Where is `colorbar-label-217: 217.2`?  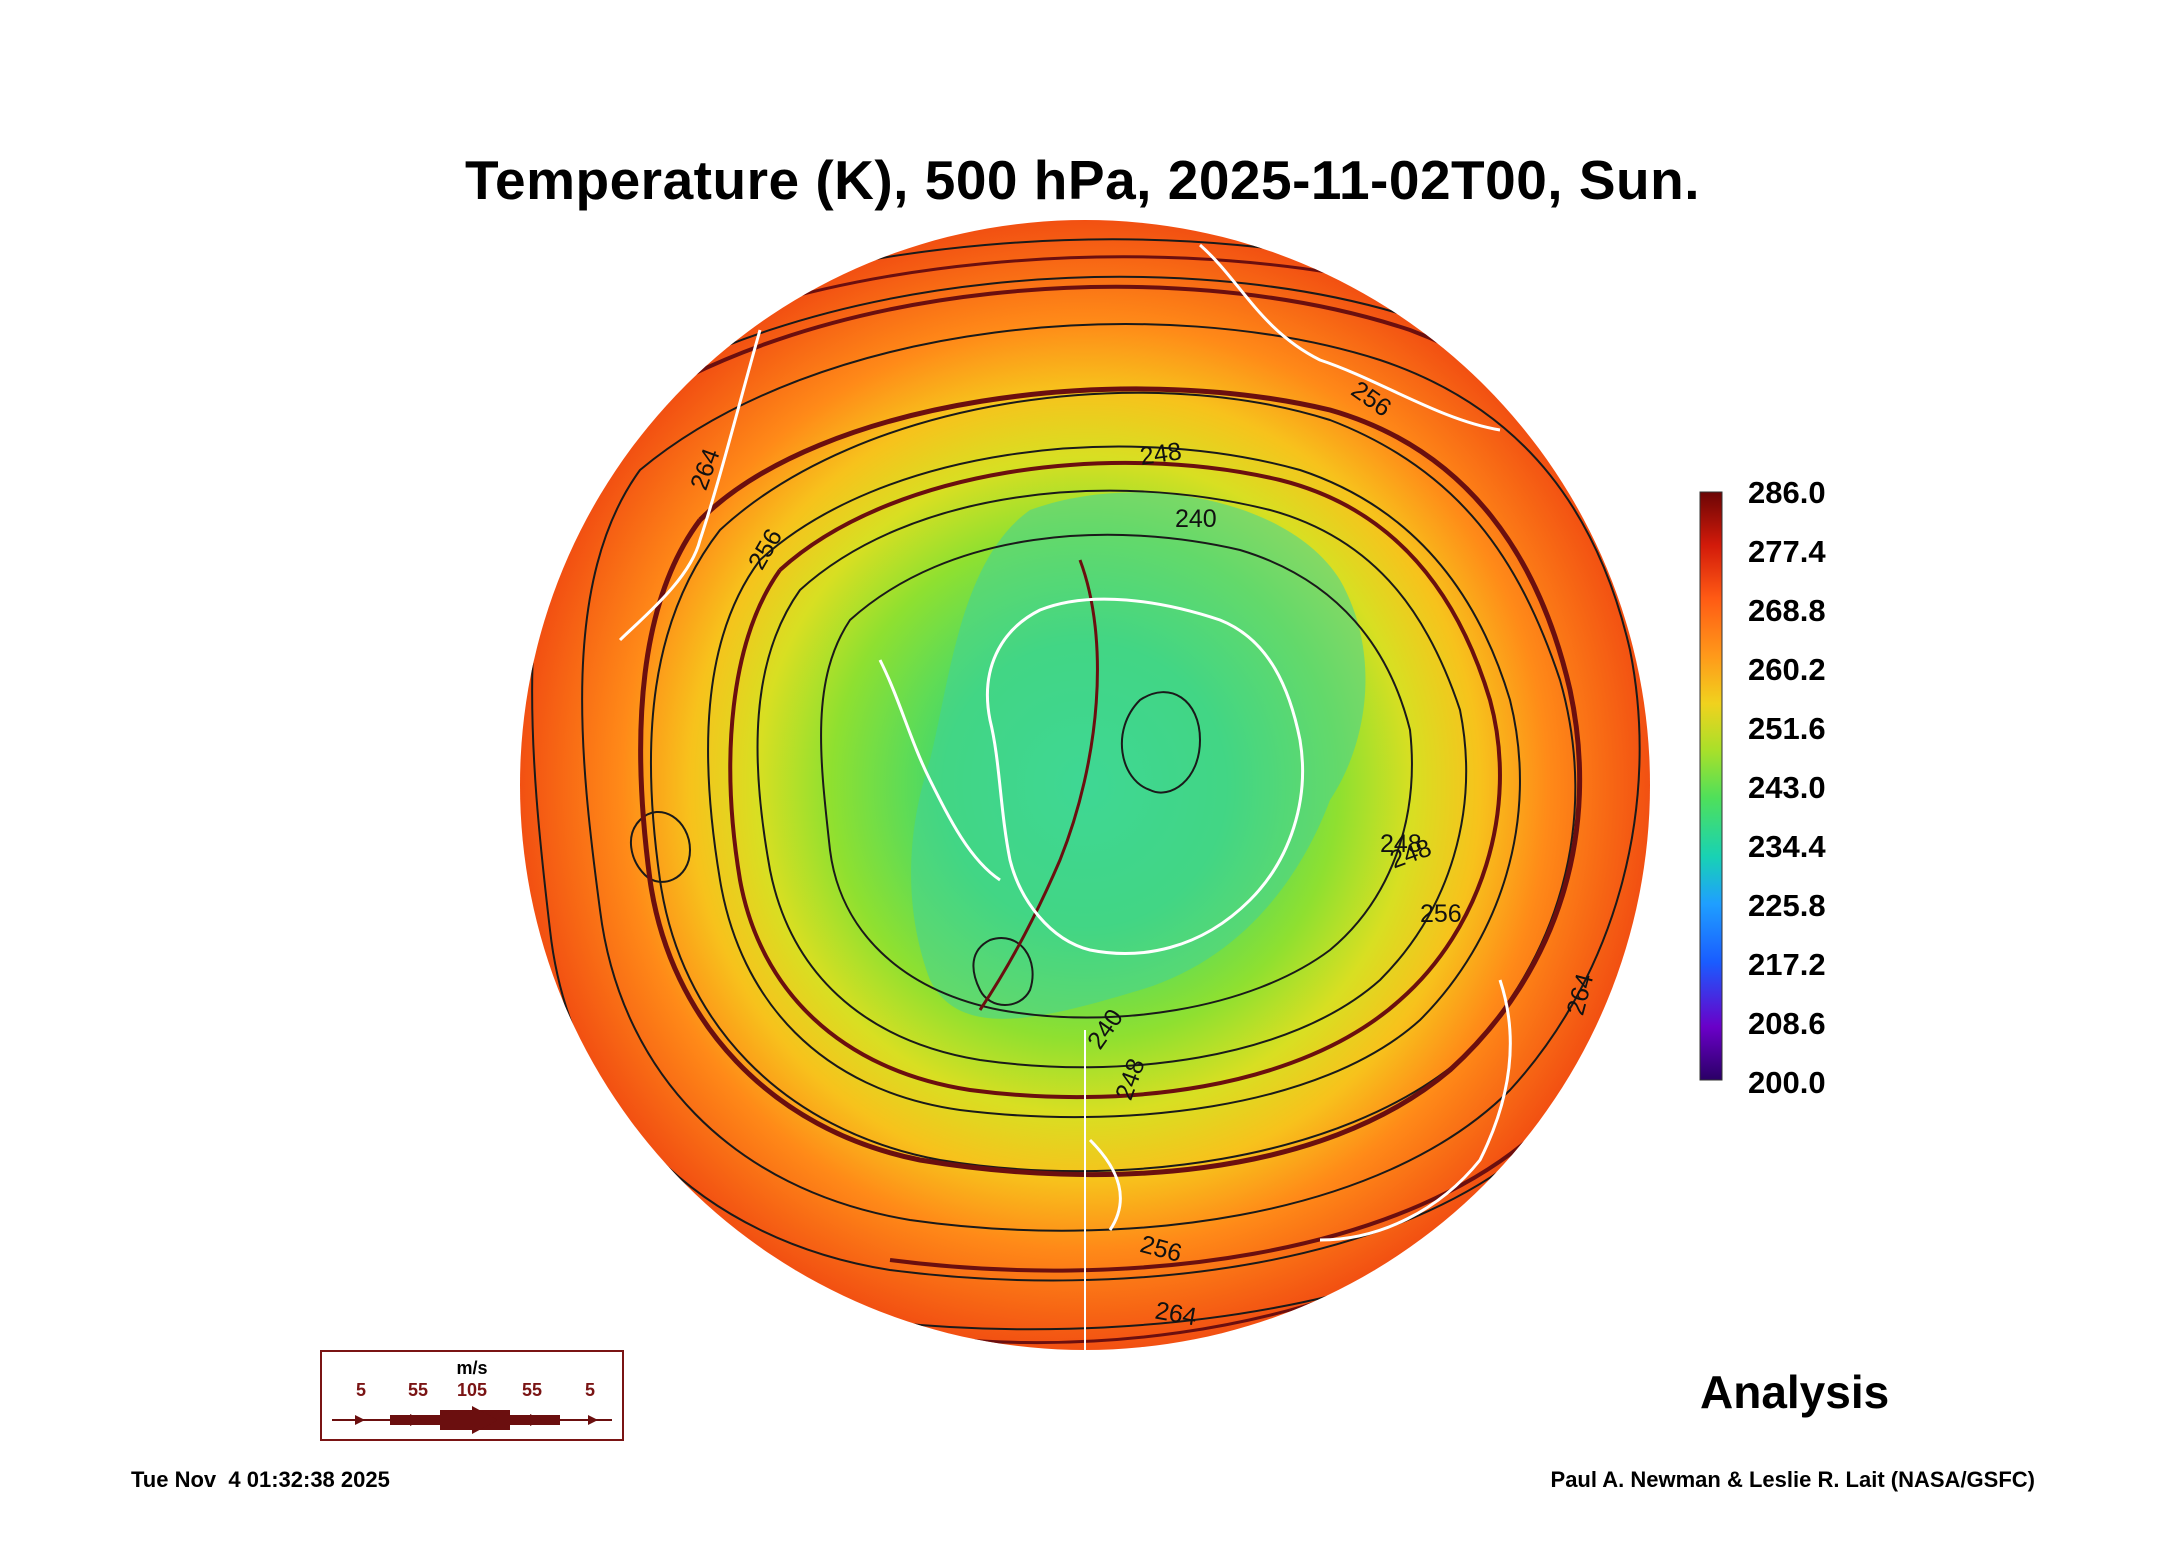 colorbar-label-217: 217.2 is located at coordinates (1787, 964).